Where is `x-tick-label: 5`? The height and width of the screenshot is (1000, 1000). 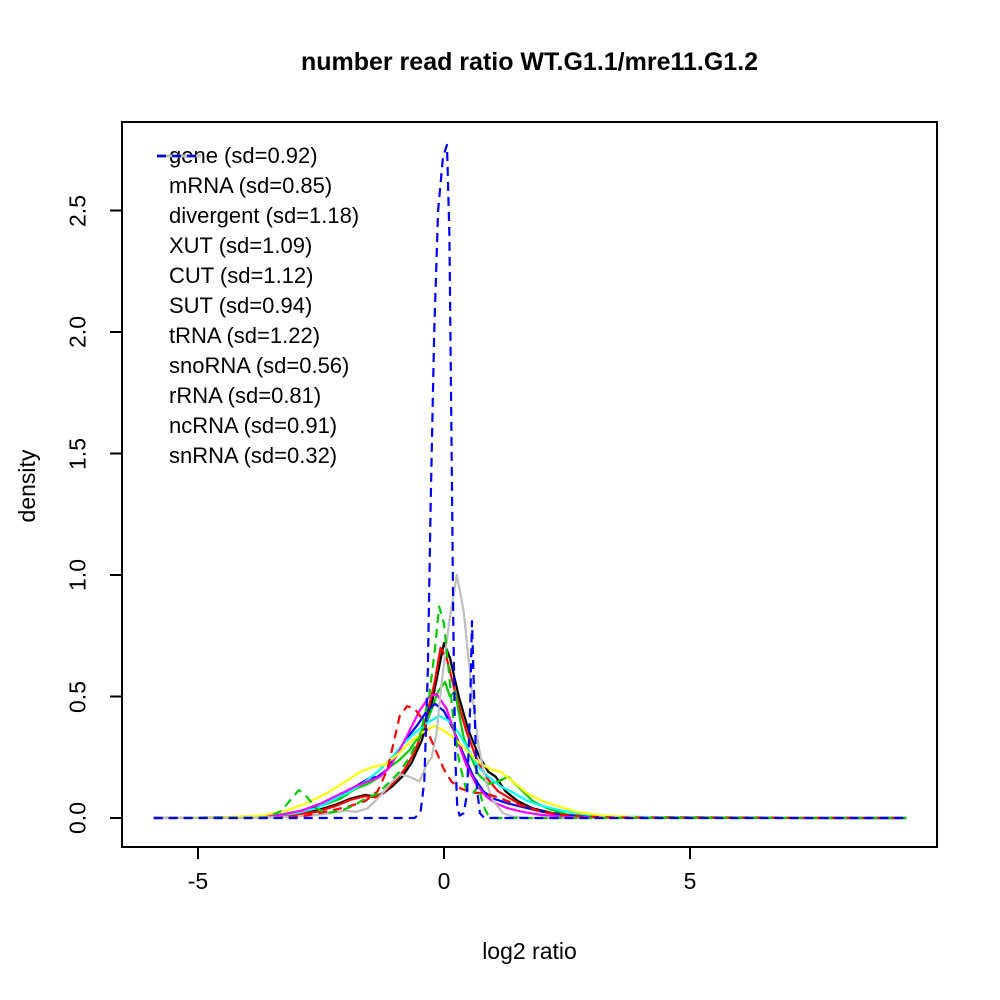 x-tick-label: 5 is located at coordinates (690, 881).